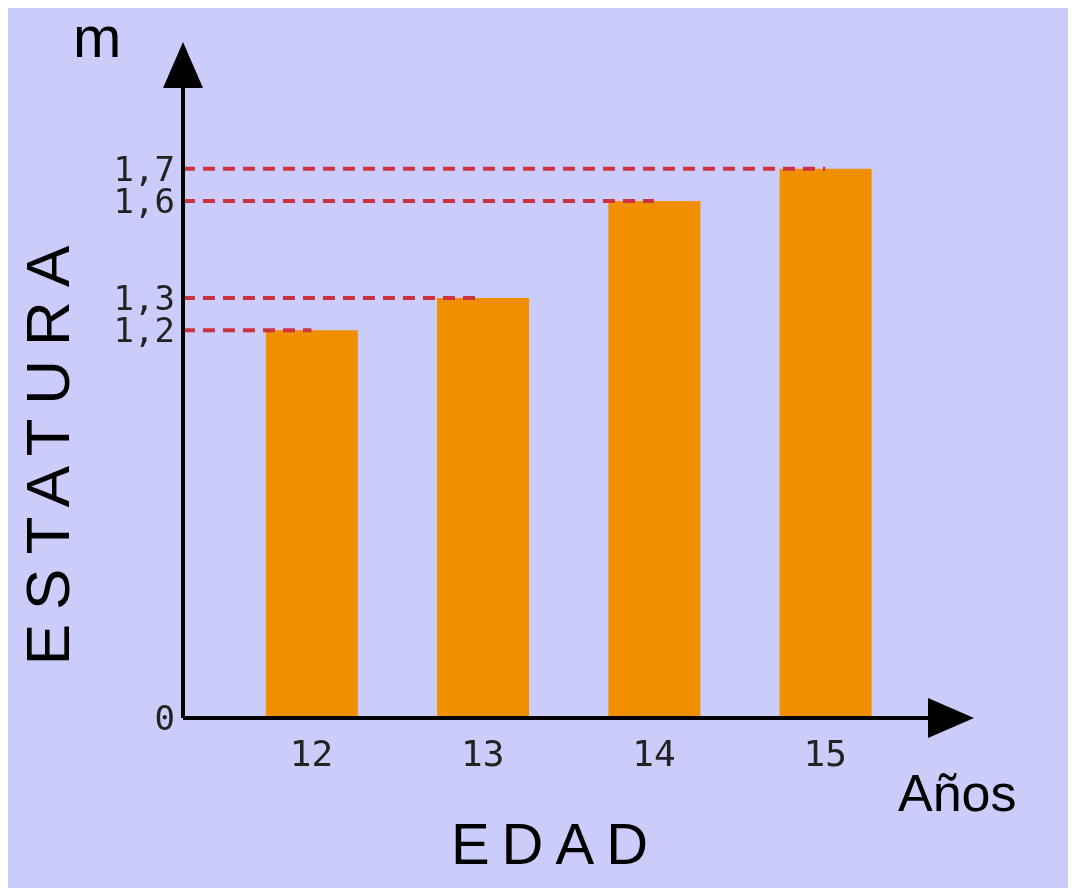 This screenshot has height=896, width=1077. Describe the element at coordinates (48, 448) in the screenshot. I see `y-axis-title: ESTATURA` at that location.